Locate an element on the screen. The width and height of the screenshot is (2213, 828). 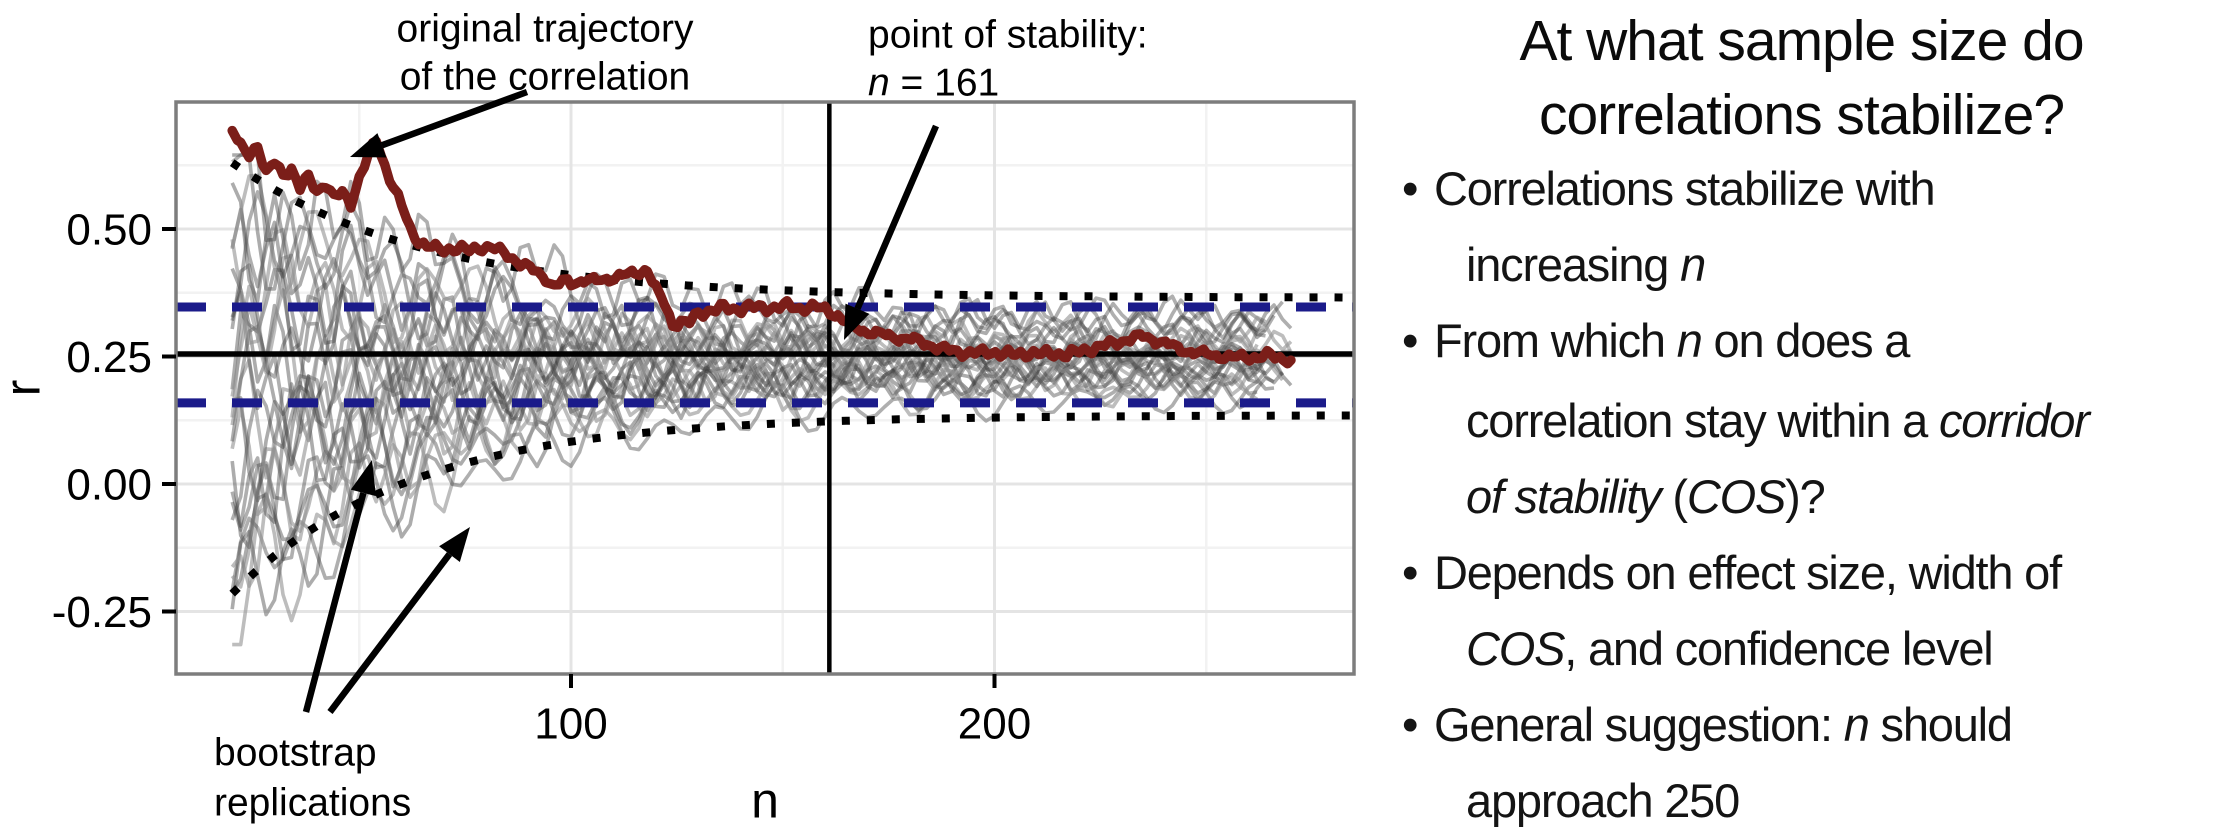
x-axis-title: n is located at coordinates (765, 800).